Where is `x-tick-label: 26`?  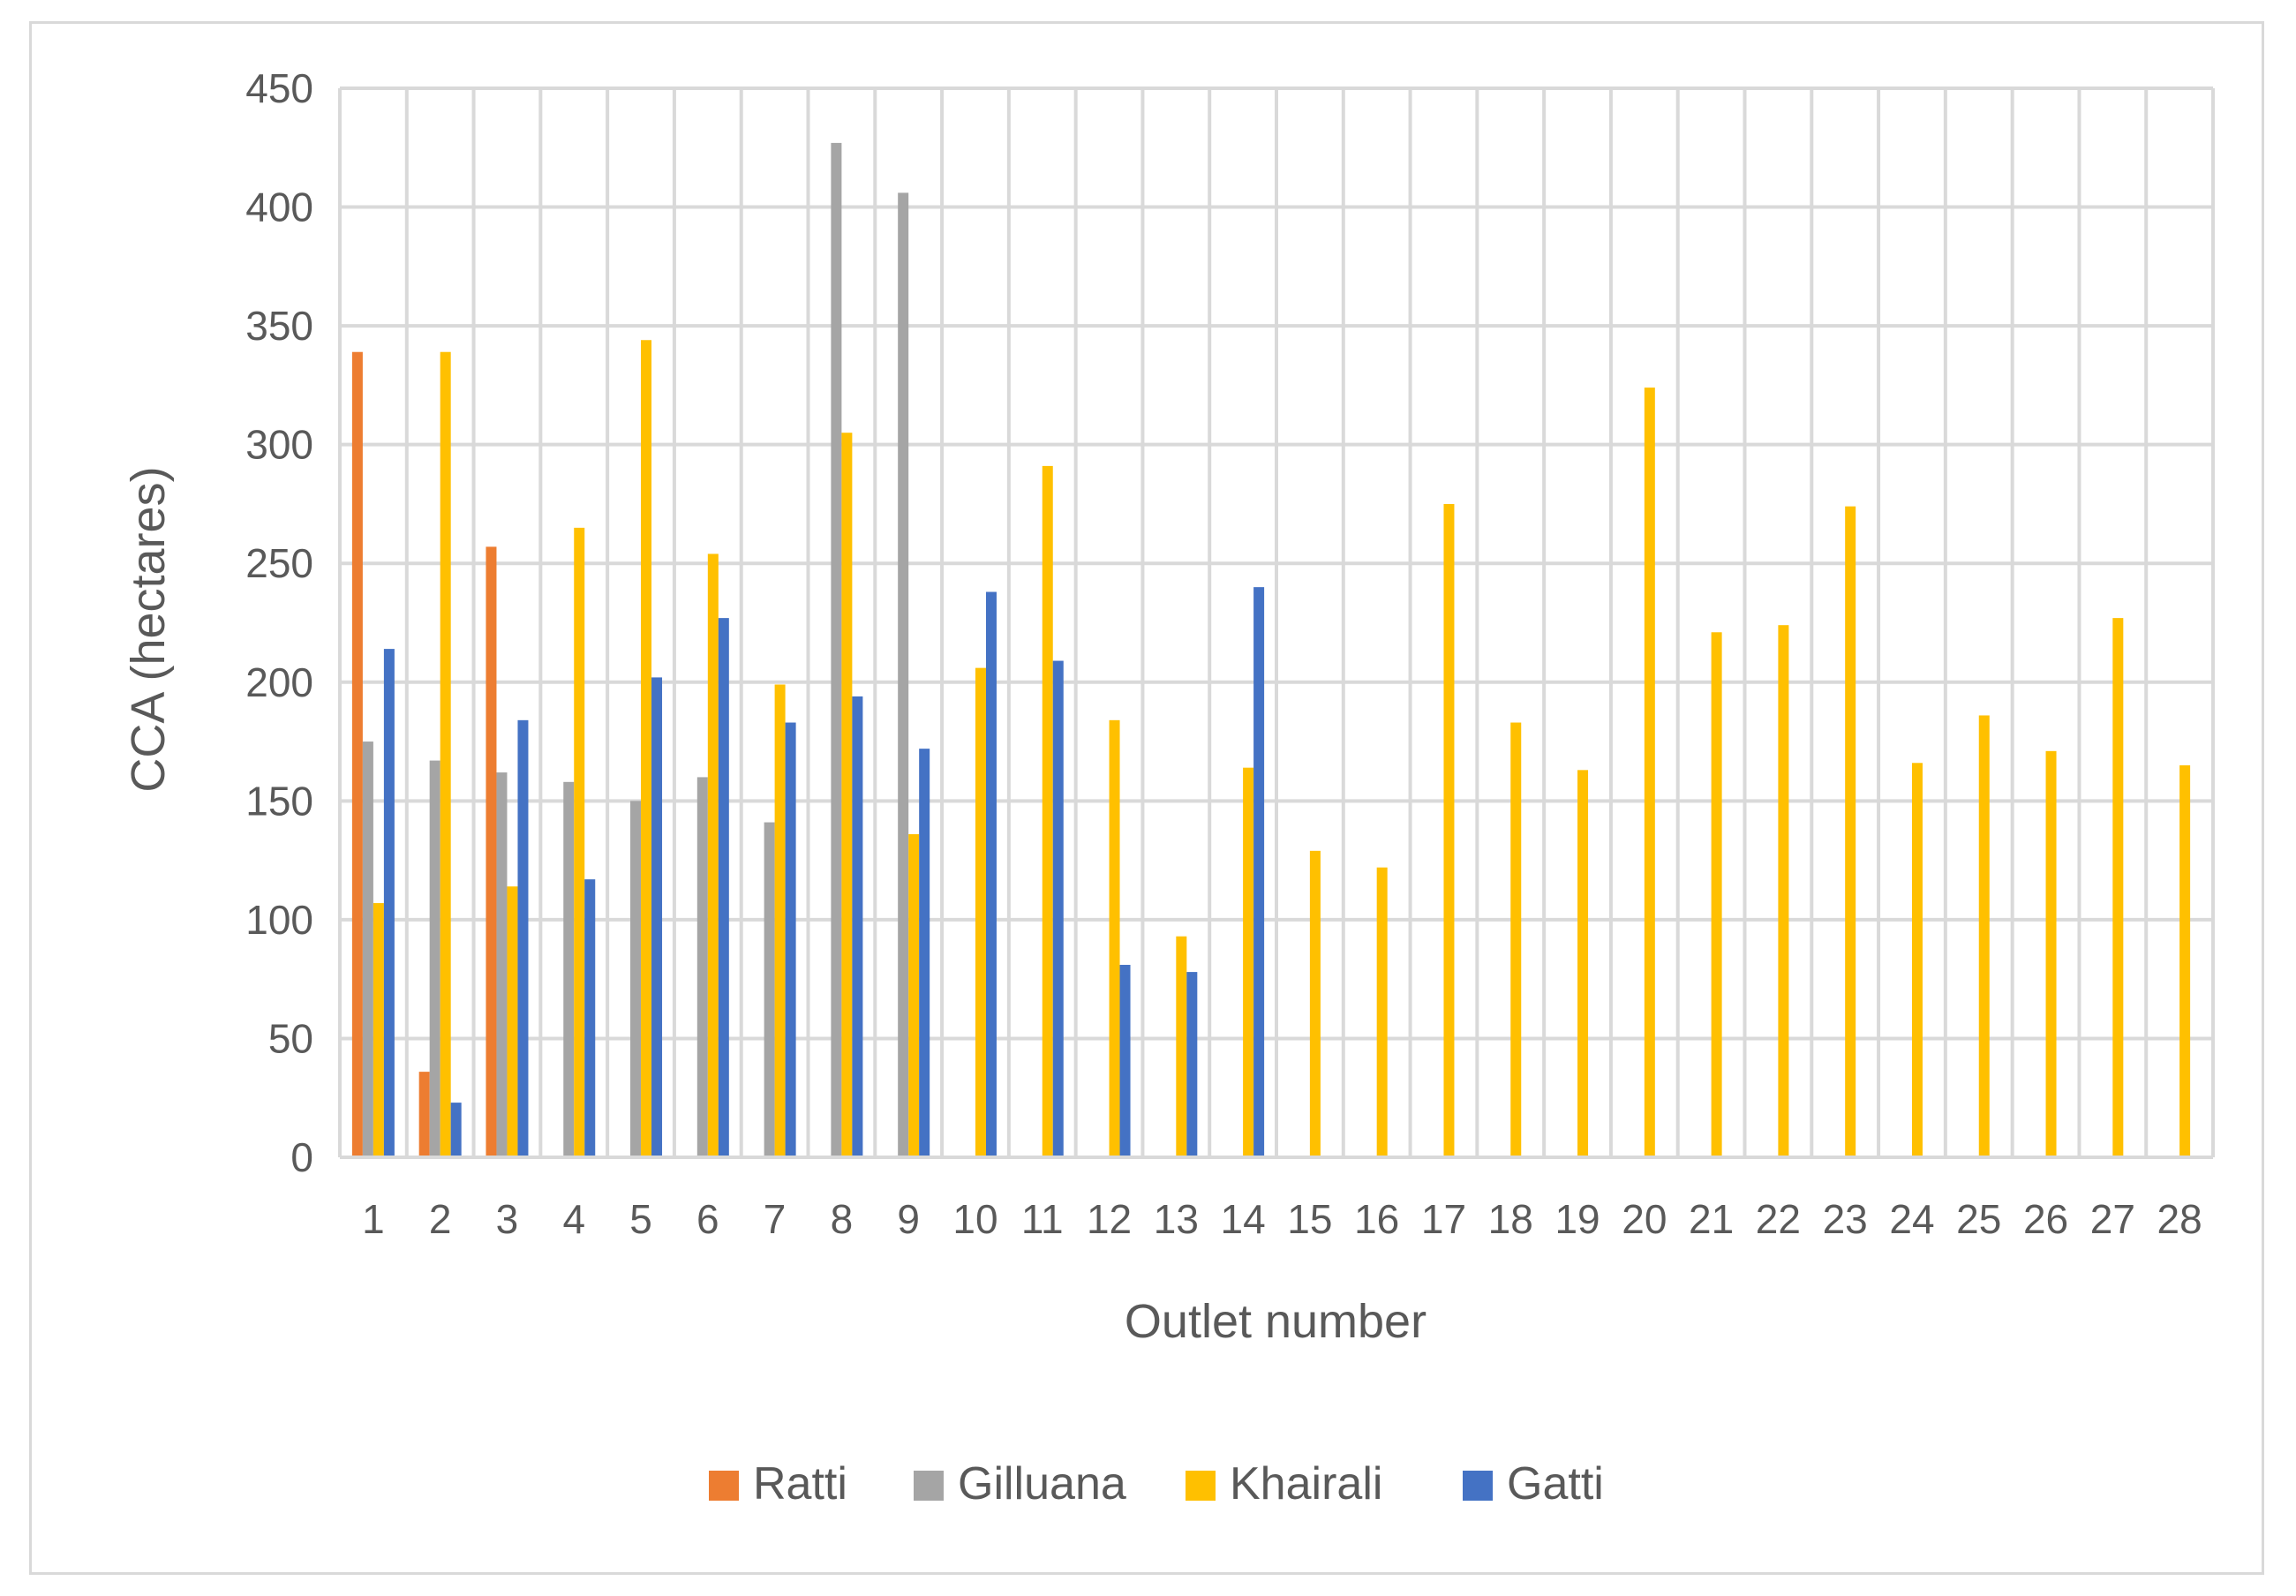 x-tick-label: 26 is located at coordinates (2046, 1219).